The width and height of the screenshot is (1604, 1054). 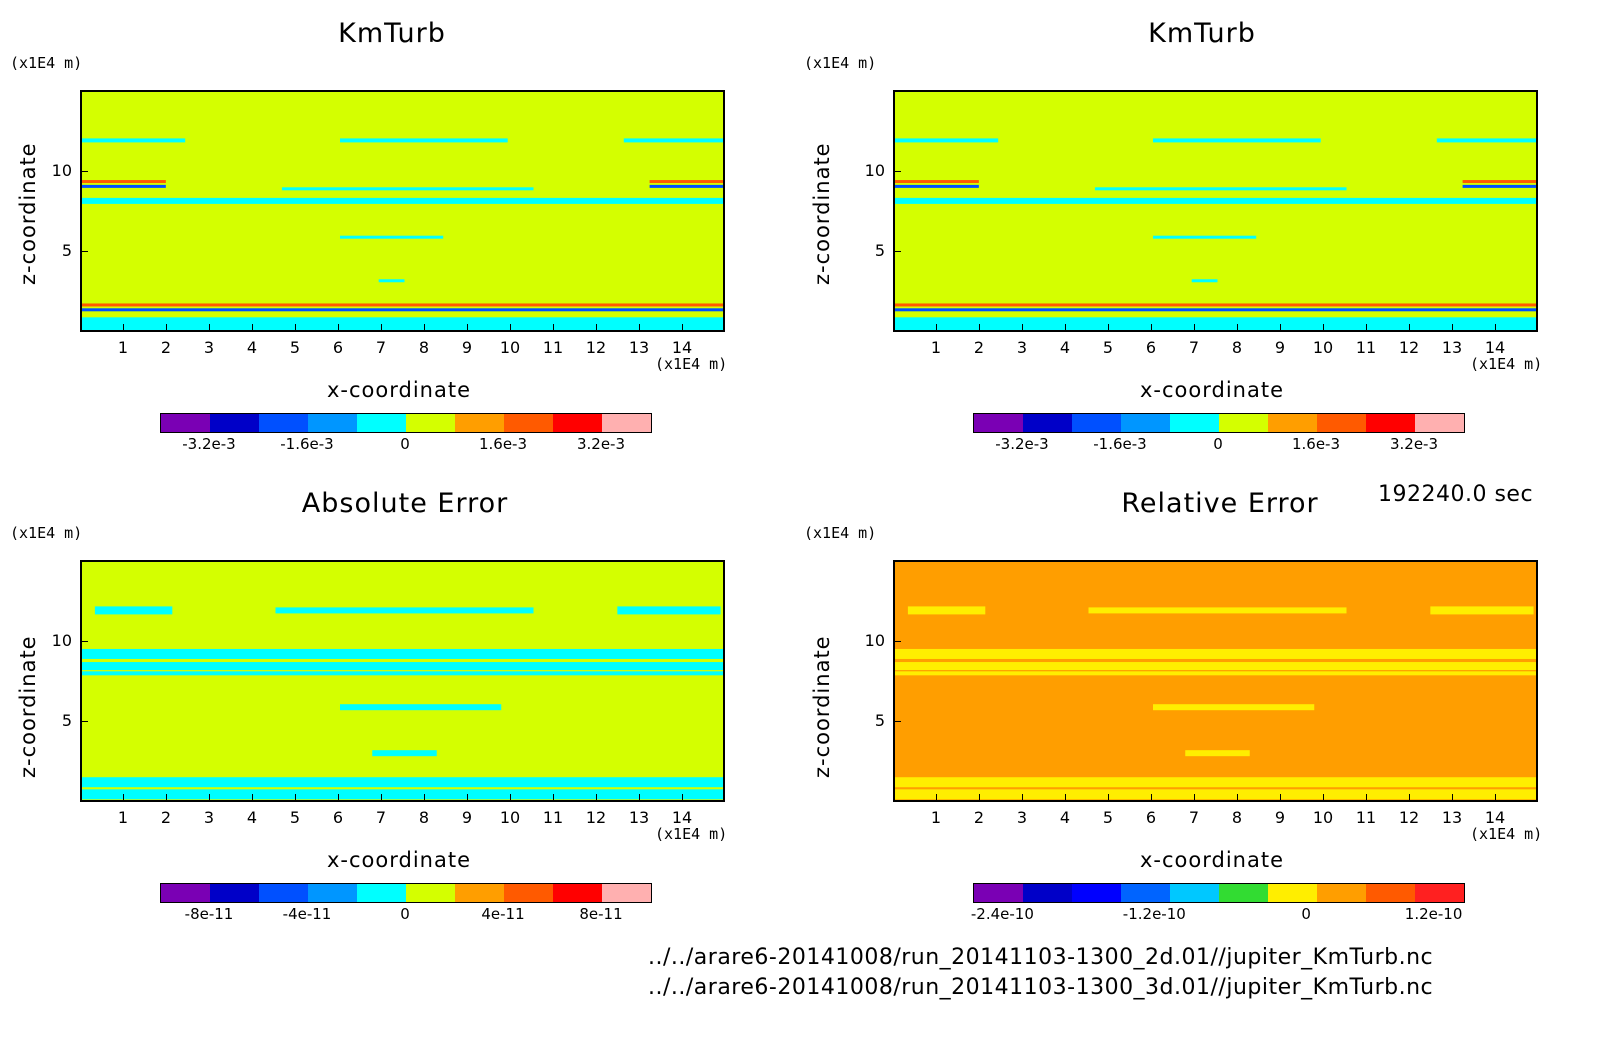 I want to click on colorbar-tick-label: 4e-11, so click(x=503, y=914).